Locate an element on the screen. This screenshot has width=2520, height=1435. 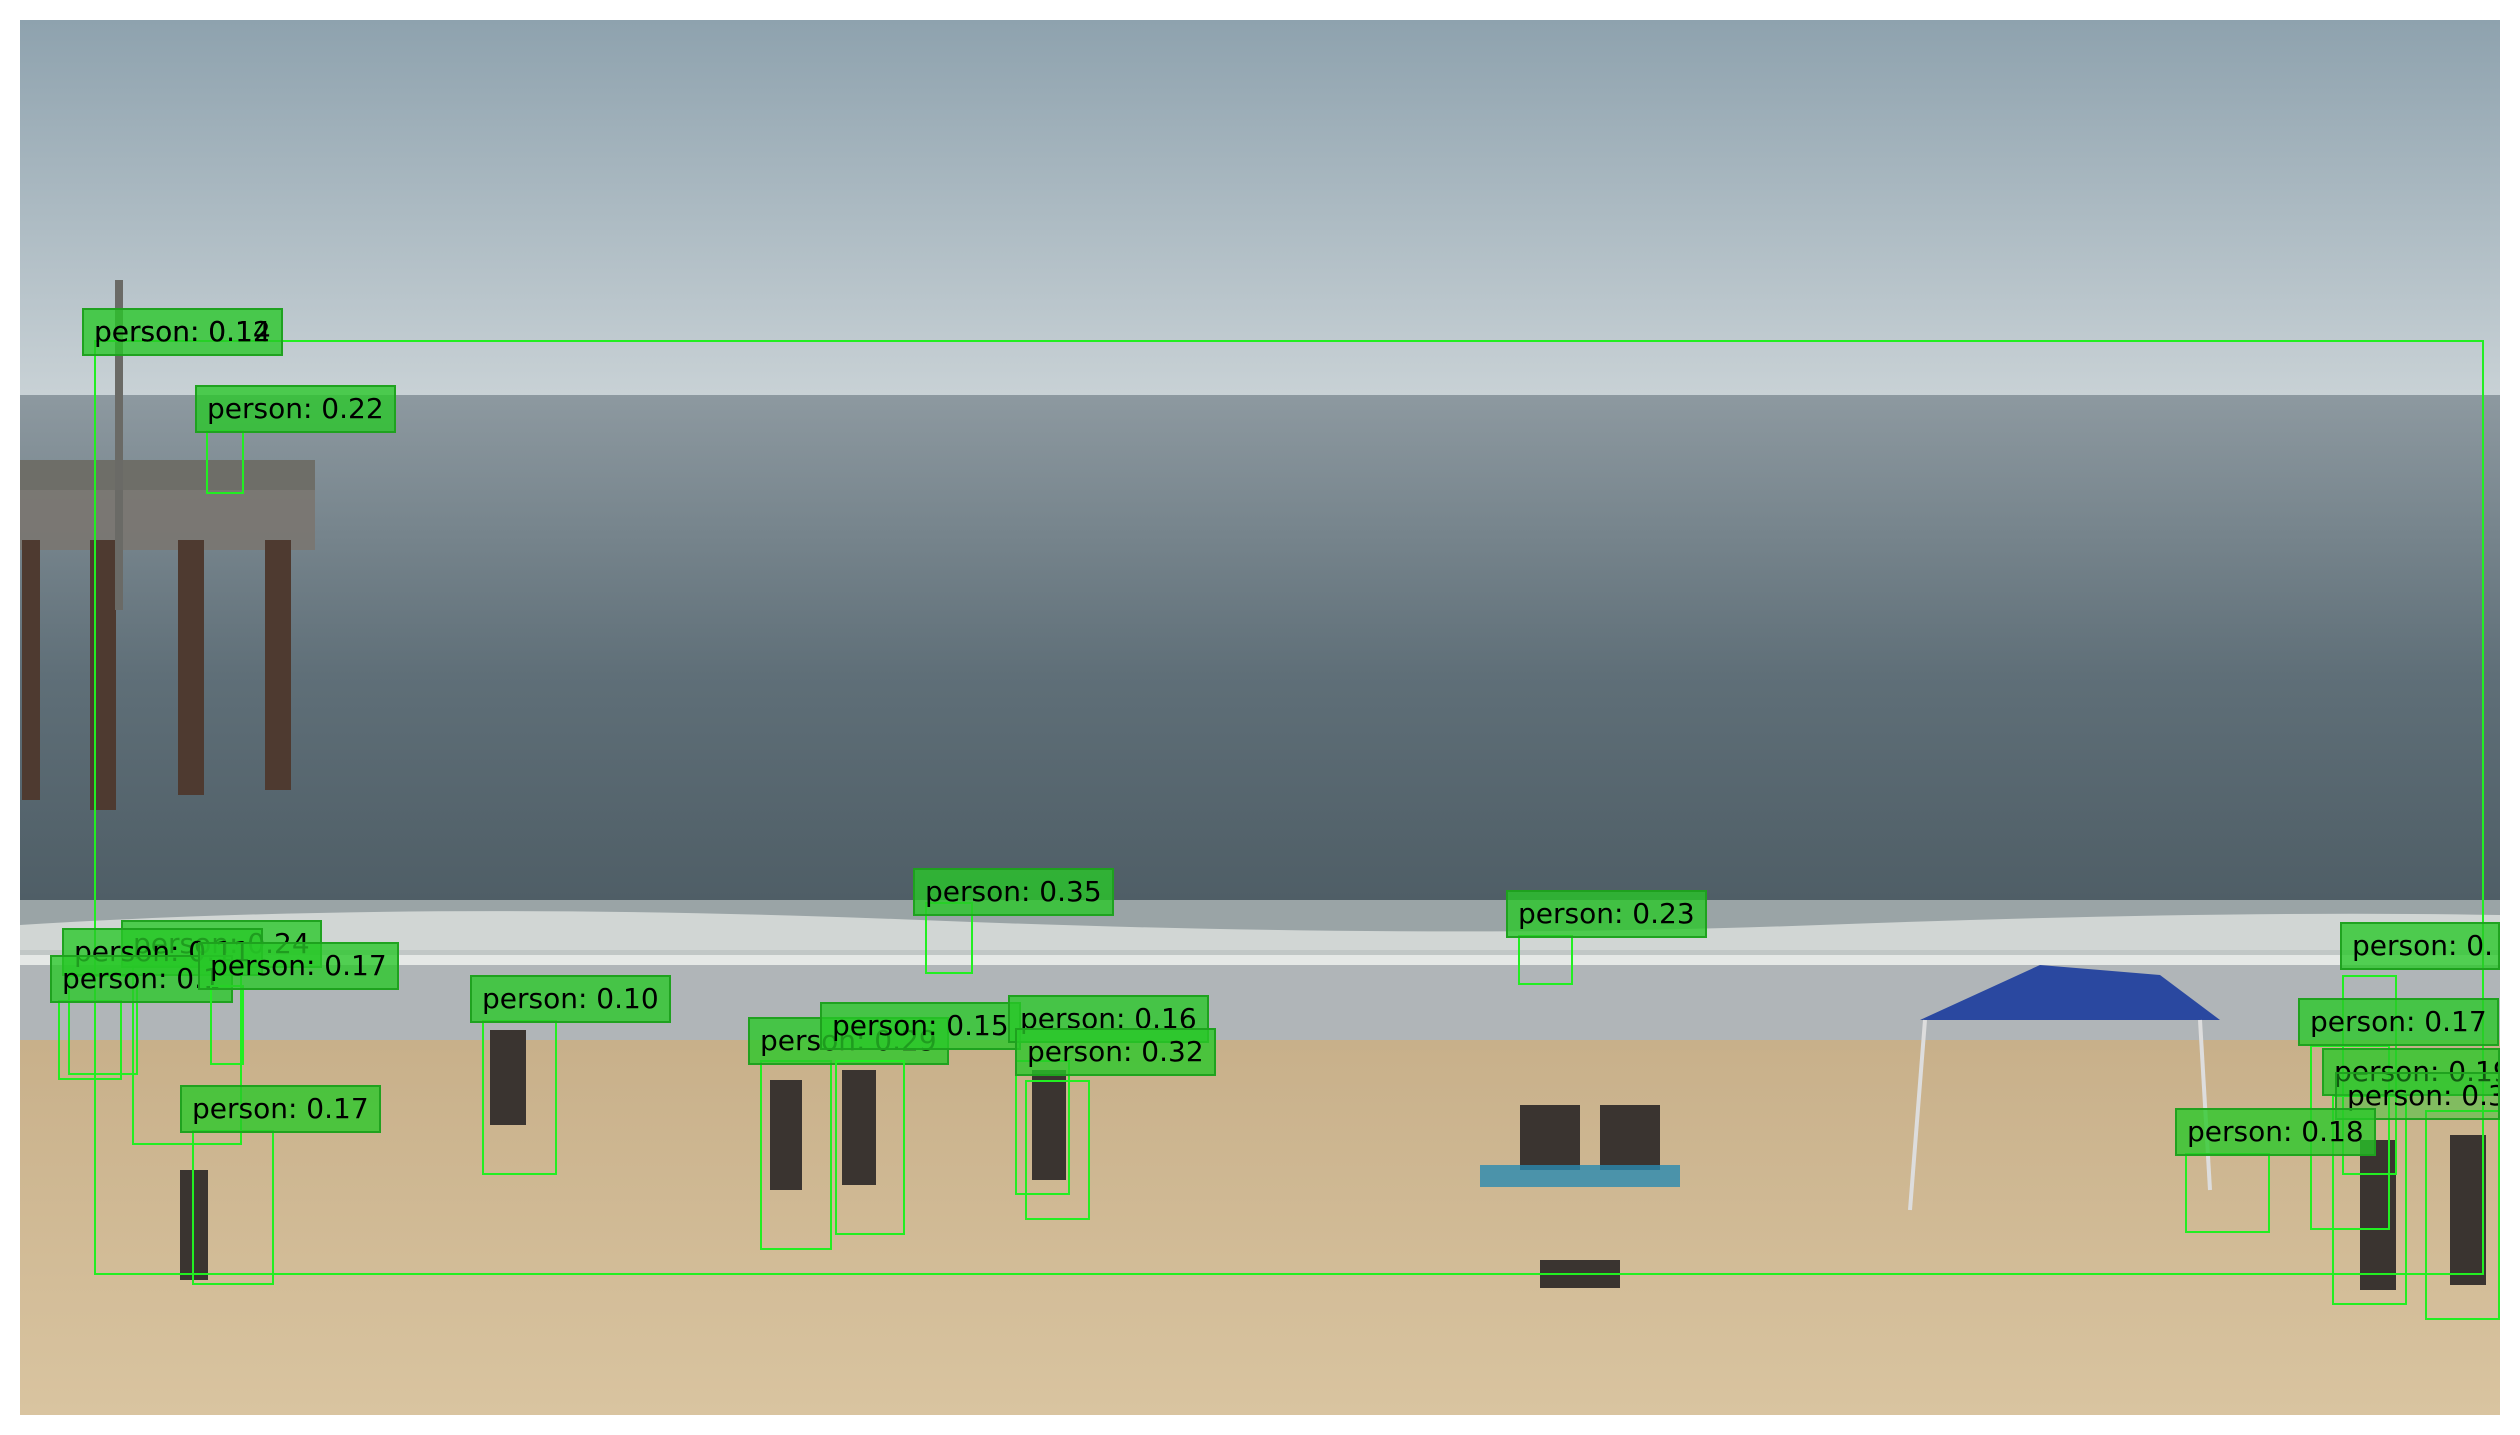
detection-label: person: 0.18 is located at coordinates (2275, 1132).